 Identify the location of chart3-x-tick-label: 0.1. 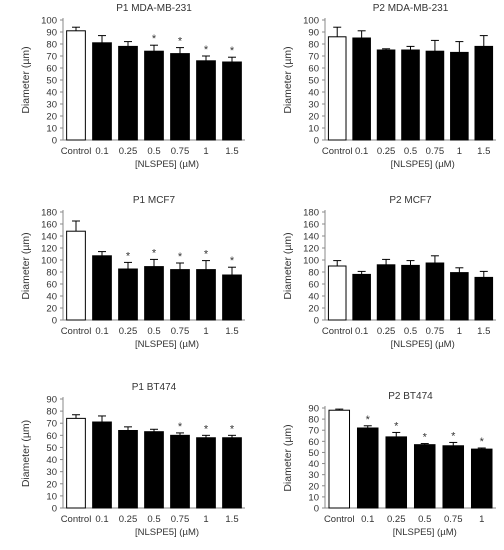
(101, 331).